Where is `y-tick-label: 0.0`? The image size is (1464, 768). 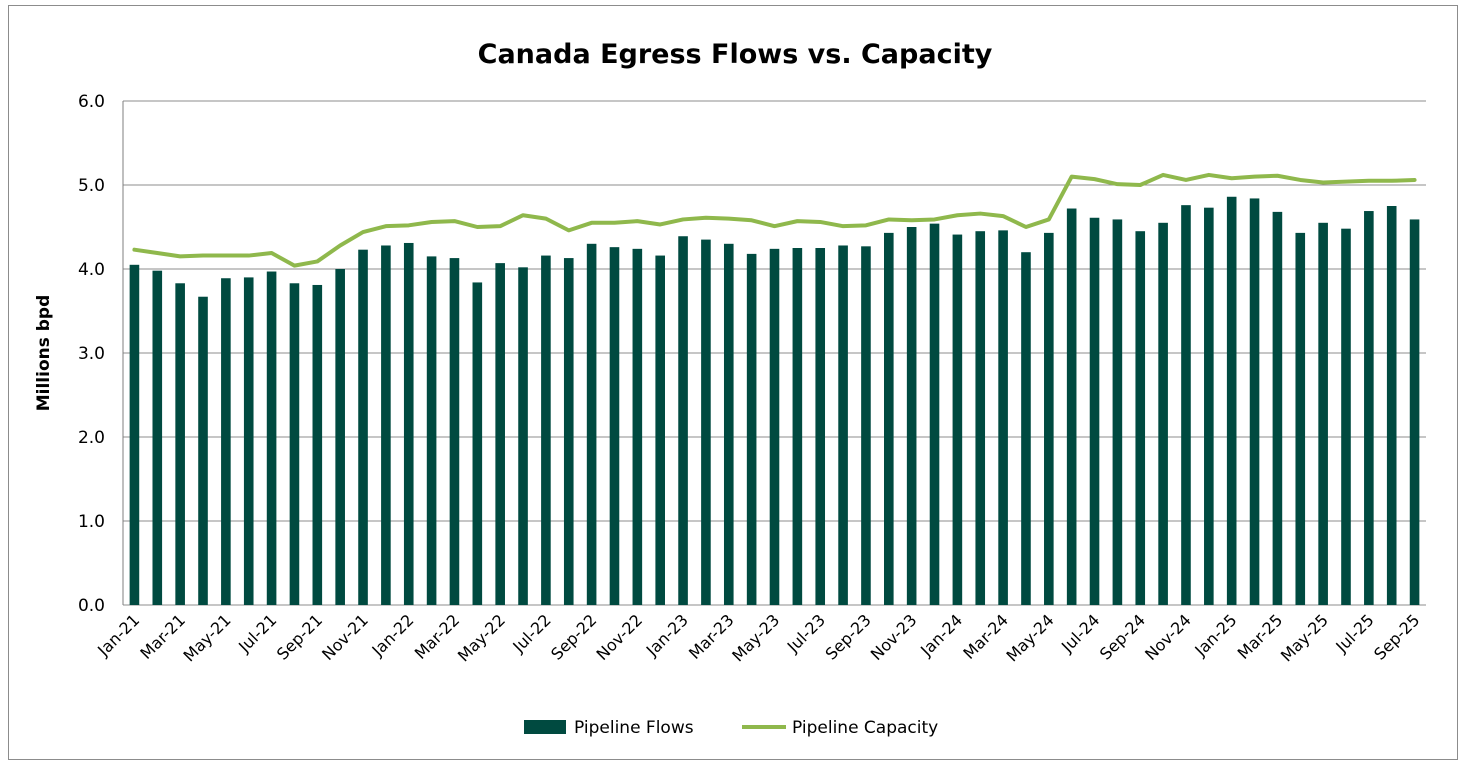 y-tick-label: 0.0 is located at coordinates (91, 606).